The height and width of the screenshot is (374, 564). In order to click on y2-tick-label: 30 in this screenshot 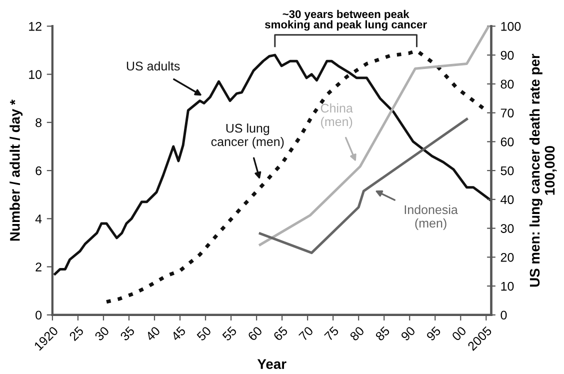, I will do `click(507, 228)`.